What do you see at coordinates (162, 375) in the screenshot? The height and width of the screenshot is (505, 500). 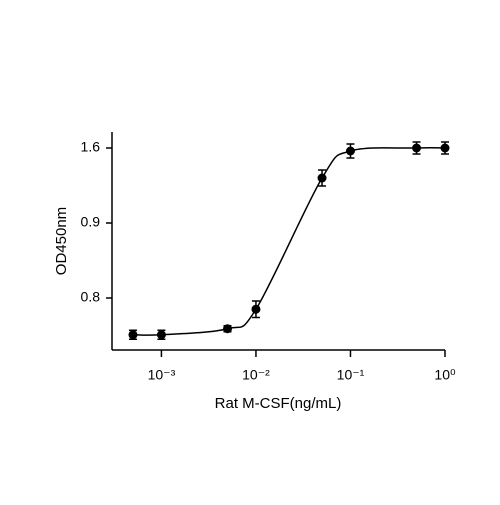 I see `x-tick-label: 10⁻³` at bounding box center [162, 375].